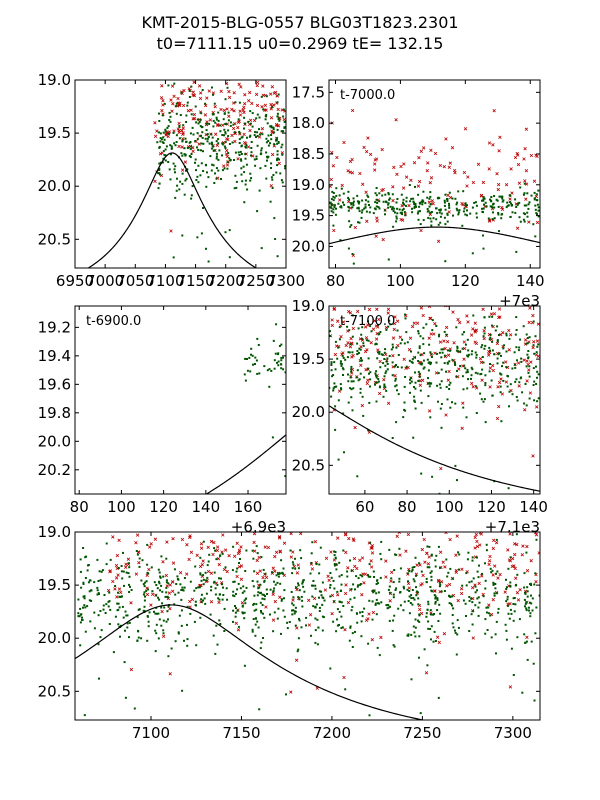  Describe the element at coordinates (248, 507) in the screenshot. I see `x-tick-label: 160` at that location.